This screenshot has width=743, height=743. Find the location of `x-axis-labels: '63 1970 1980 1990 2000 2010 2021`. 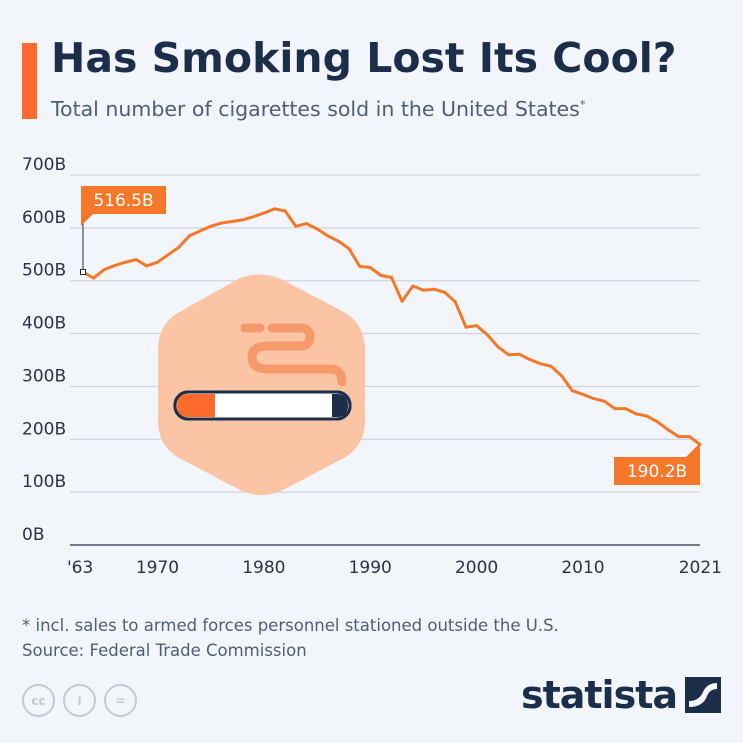

x-axis-labels: '63 1970 1980 1990 2000 2010 2021 is located at coordinates (394, 568).